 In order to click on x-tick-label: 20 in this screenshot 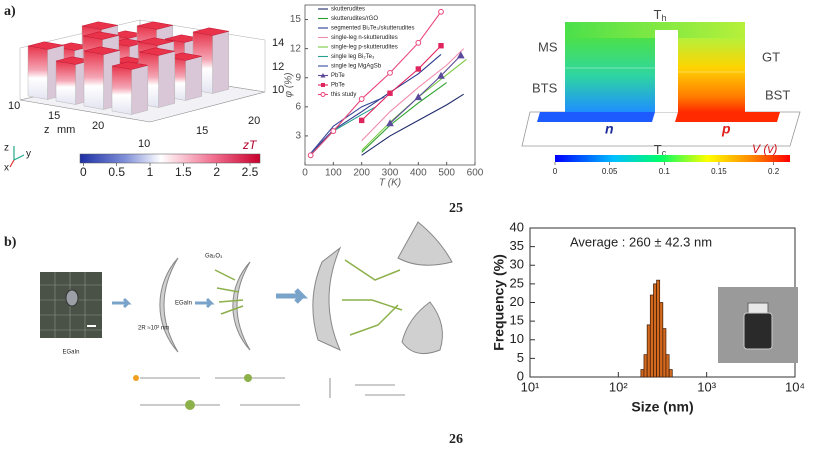, I will do `click(98, 126)`.